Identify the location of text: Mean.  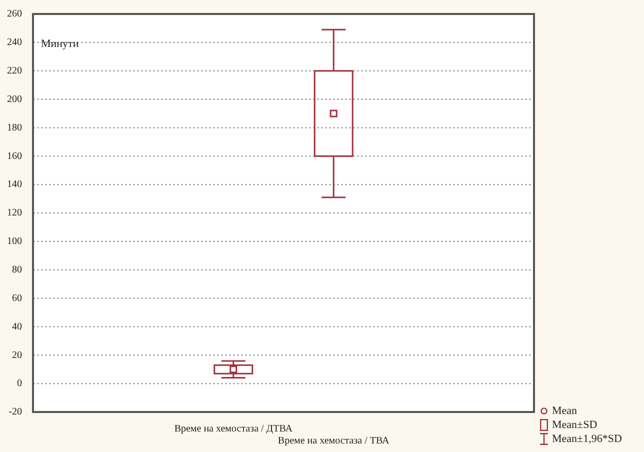
(565, 411).